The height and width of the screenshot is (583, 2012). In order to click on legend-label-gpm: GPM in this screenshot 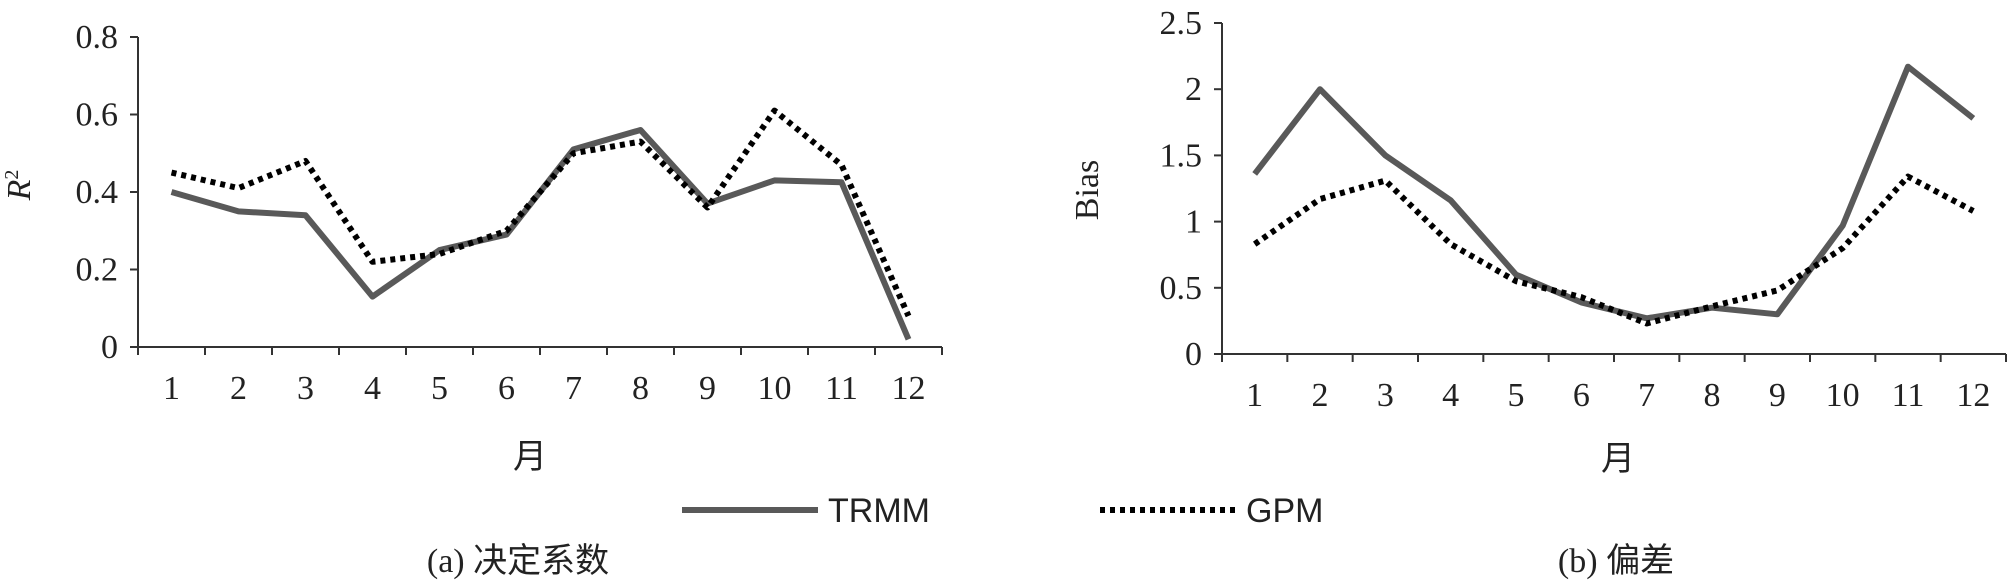, I will do `click(1284, 511)`.